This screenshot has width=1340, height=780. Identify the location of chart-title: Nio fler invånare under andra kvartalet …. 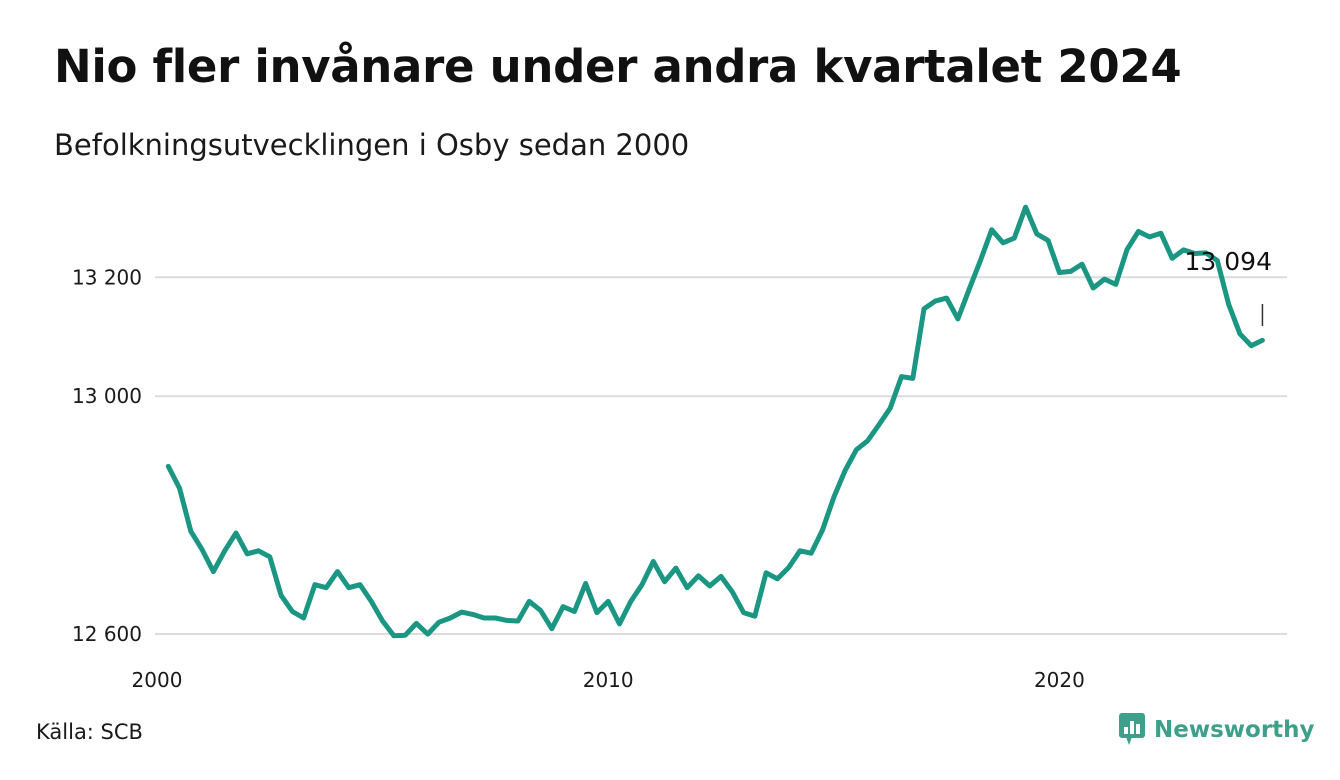
(618, 66).